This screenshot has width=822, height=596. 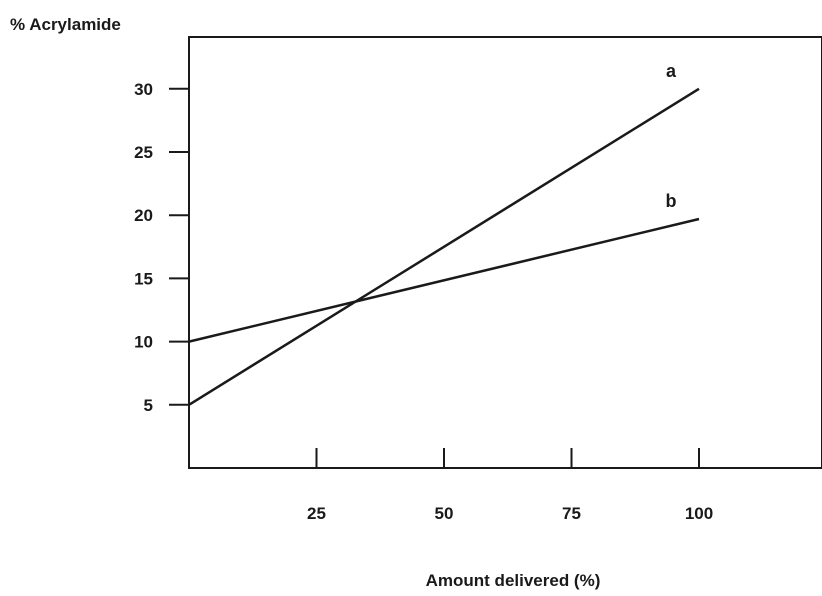 What do you see at coordinates (444, 280) in the screenshot?
I see `series-b-line` at bounding box center [444, 280].